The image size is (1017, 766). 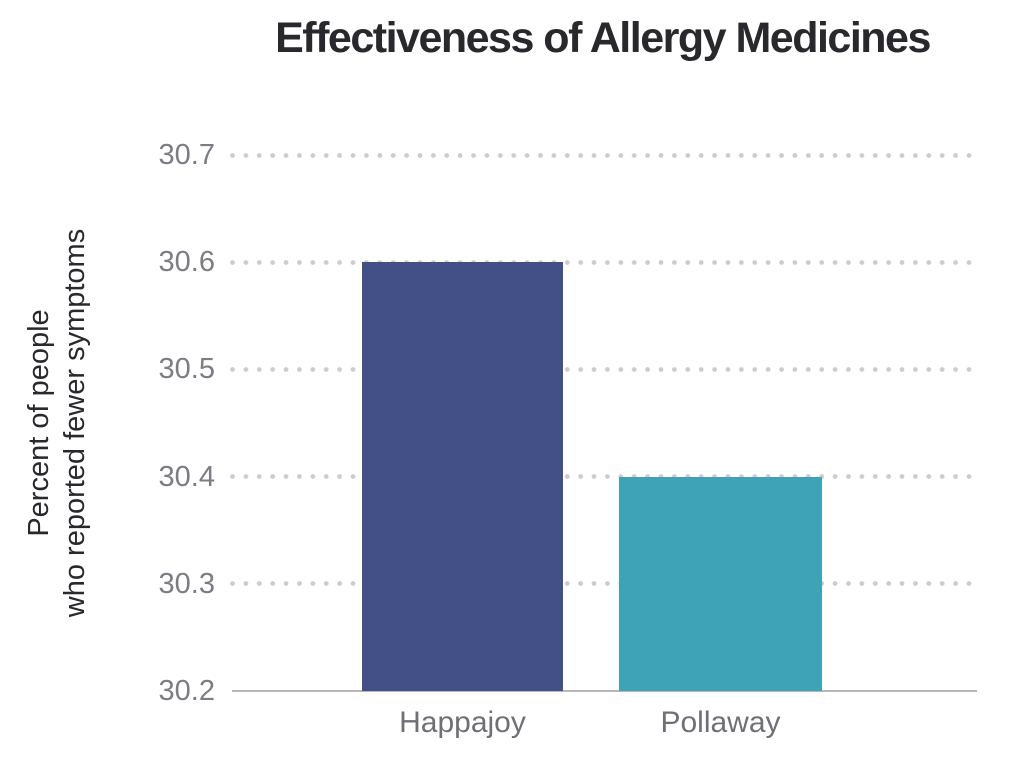 I want to click on bar-happajoy, so click(x=462, y=476).